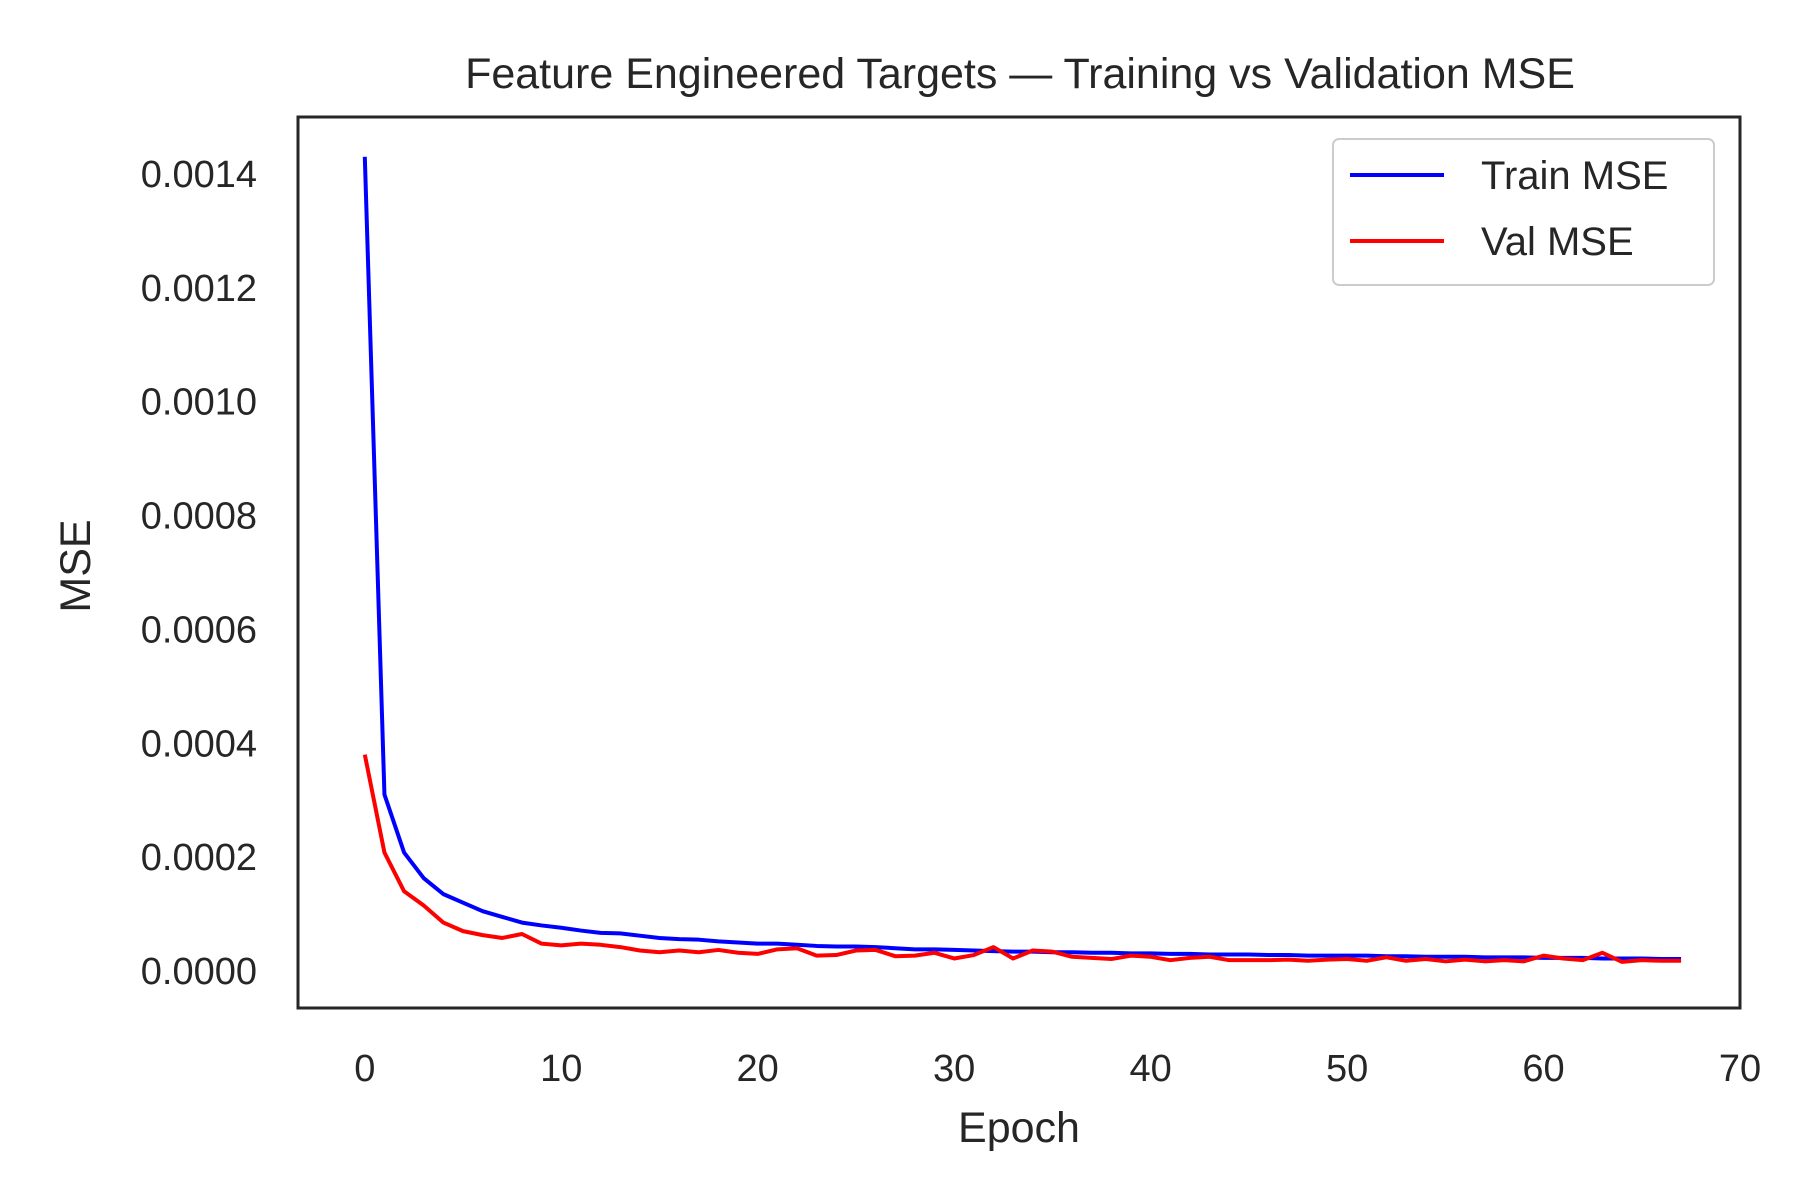 The height and width of the screenshot is (1200, 1800). I want to click on y-tick-label: 0.0008, so click(199, 517).